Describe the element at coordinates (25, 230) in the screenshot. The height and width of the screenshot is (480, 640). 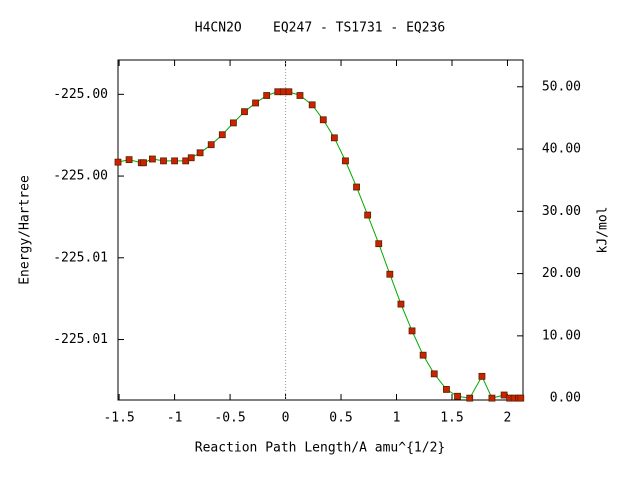
I see `y-axis-label: Energy/Hartree` at that location.